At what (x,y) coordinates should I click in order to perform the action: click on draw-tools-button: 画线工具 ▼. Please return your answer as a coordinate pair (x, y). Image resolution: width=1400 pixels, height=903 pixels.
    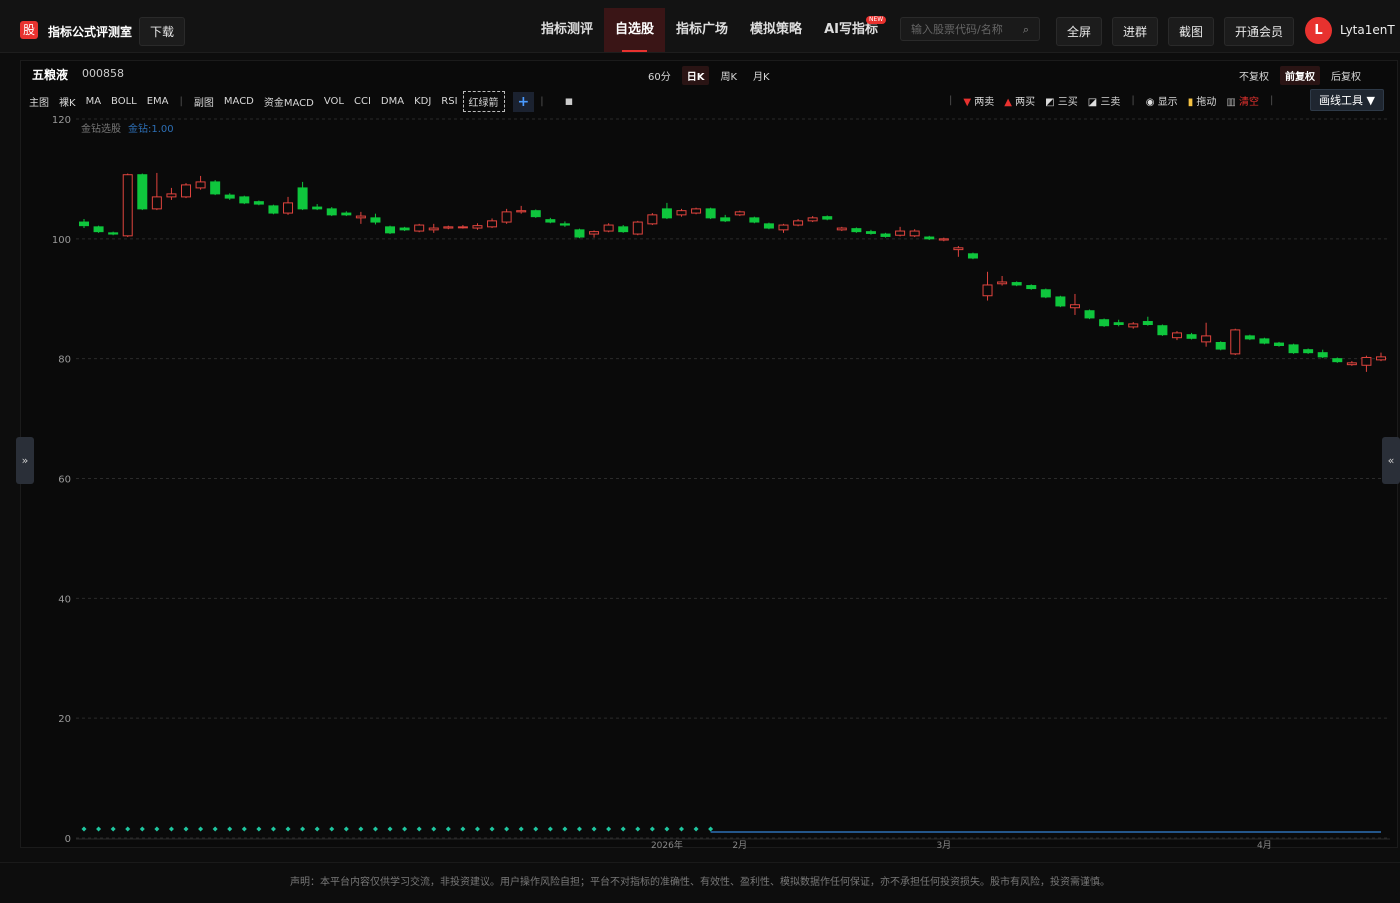
    Looking at the image, I should click on (1347, 100).